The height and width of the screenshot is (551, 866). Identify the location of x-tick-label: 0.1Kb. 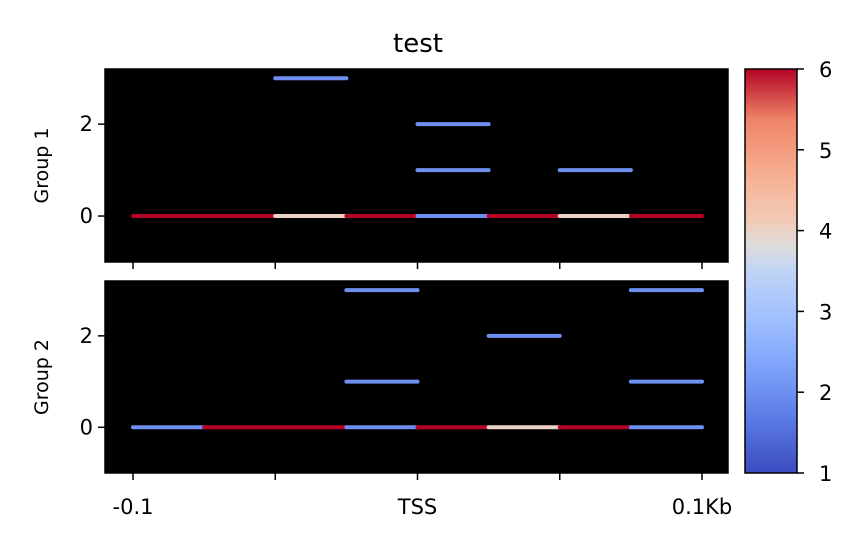
(702, 507).